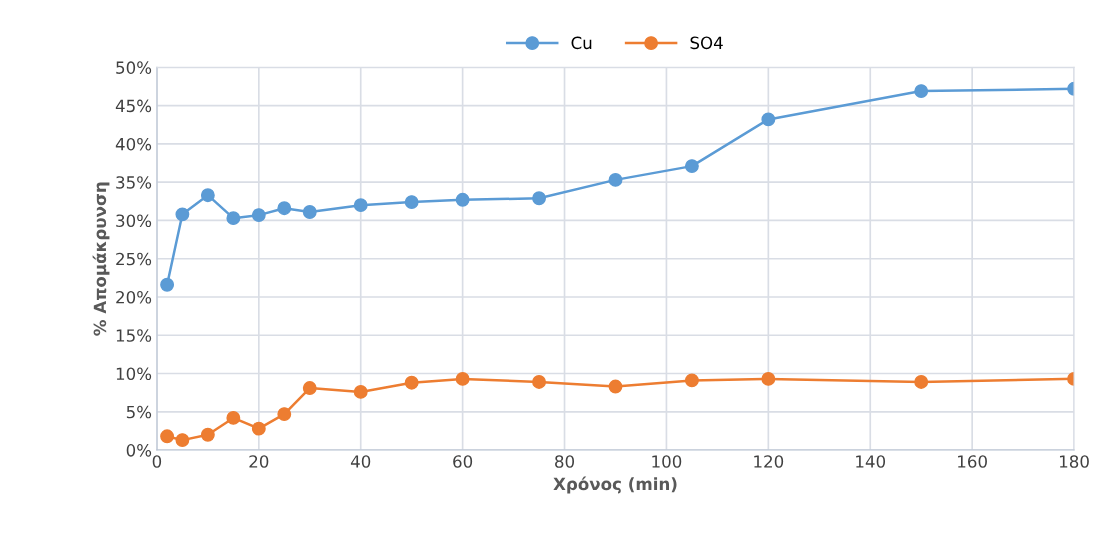  What do you see at coordinates (134, 182) in the screenshot?
I see `y-tick-label: 35%` at bounding box center [134, 182].